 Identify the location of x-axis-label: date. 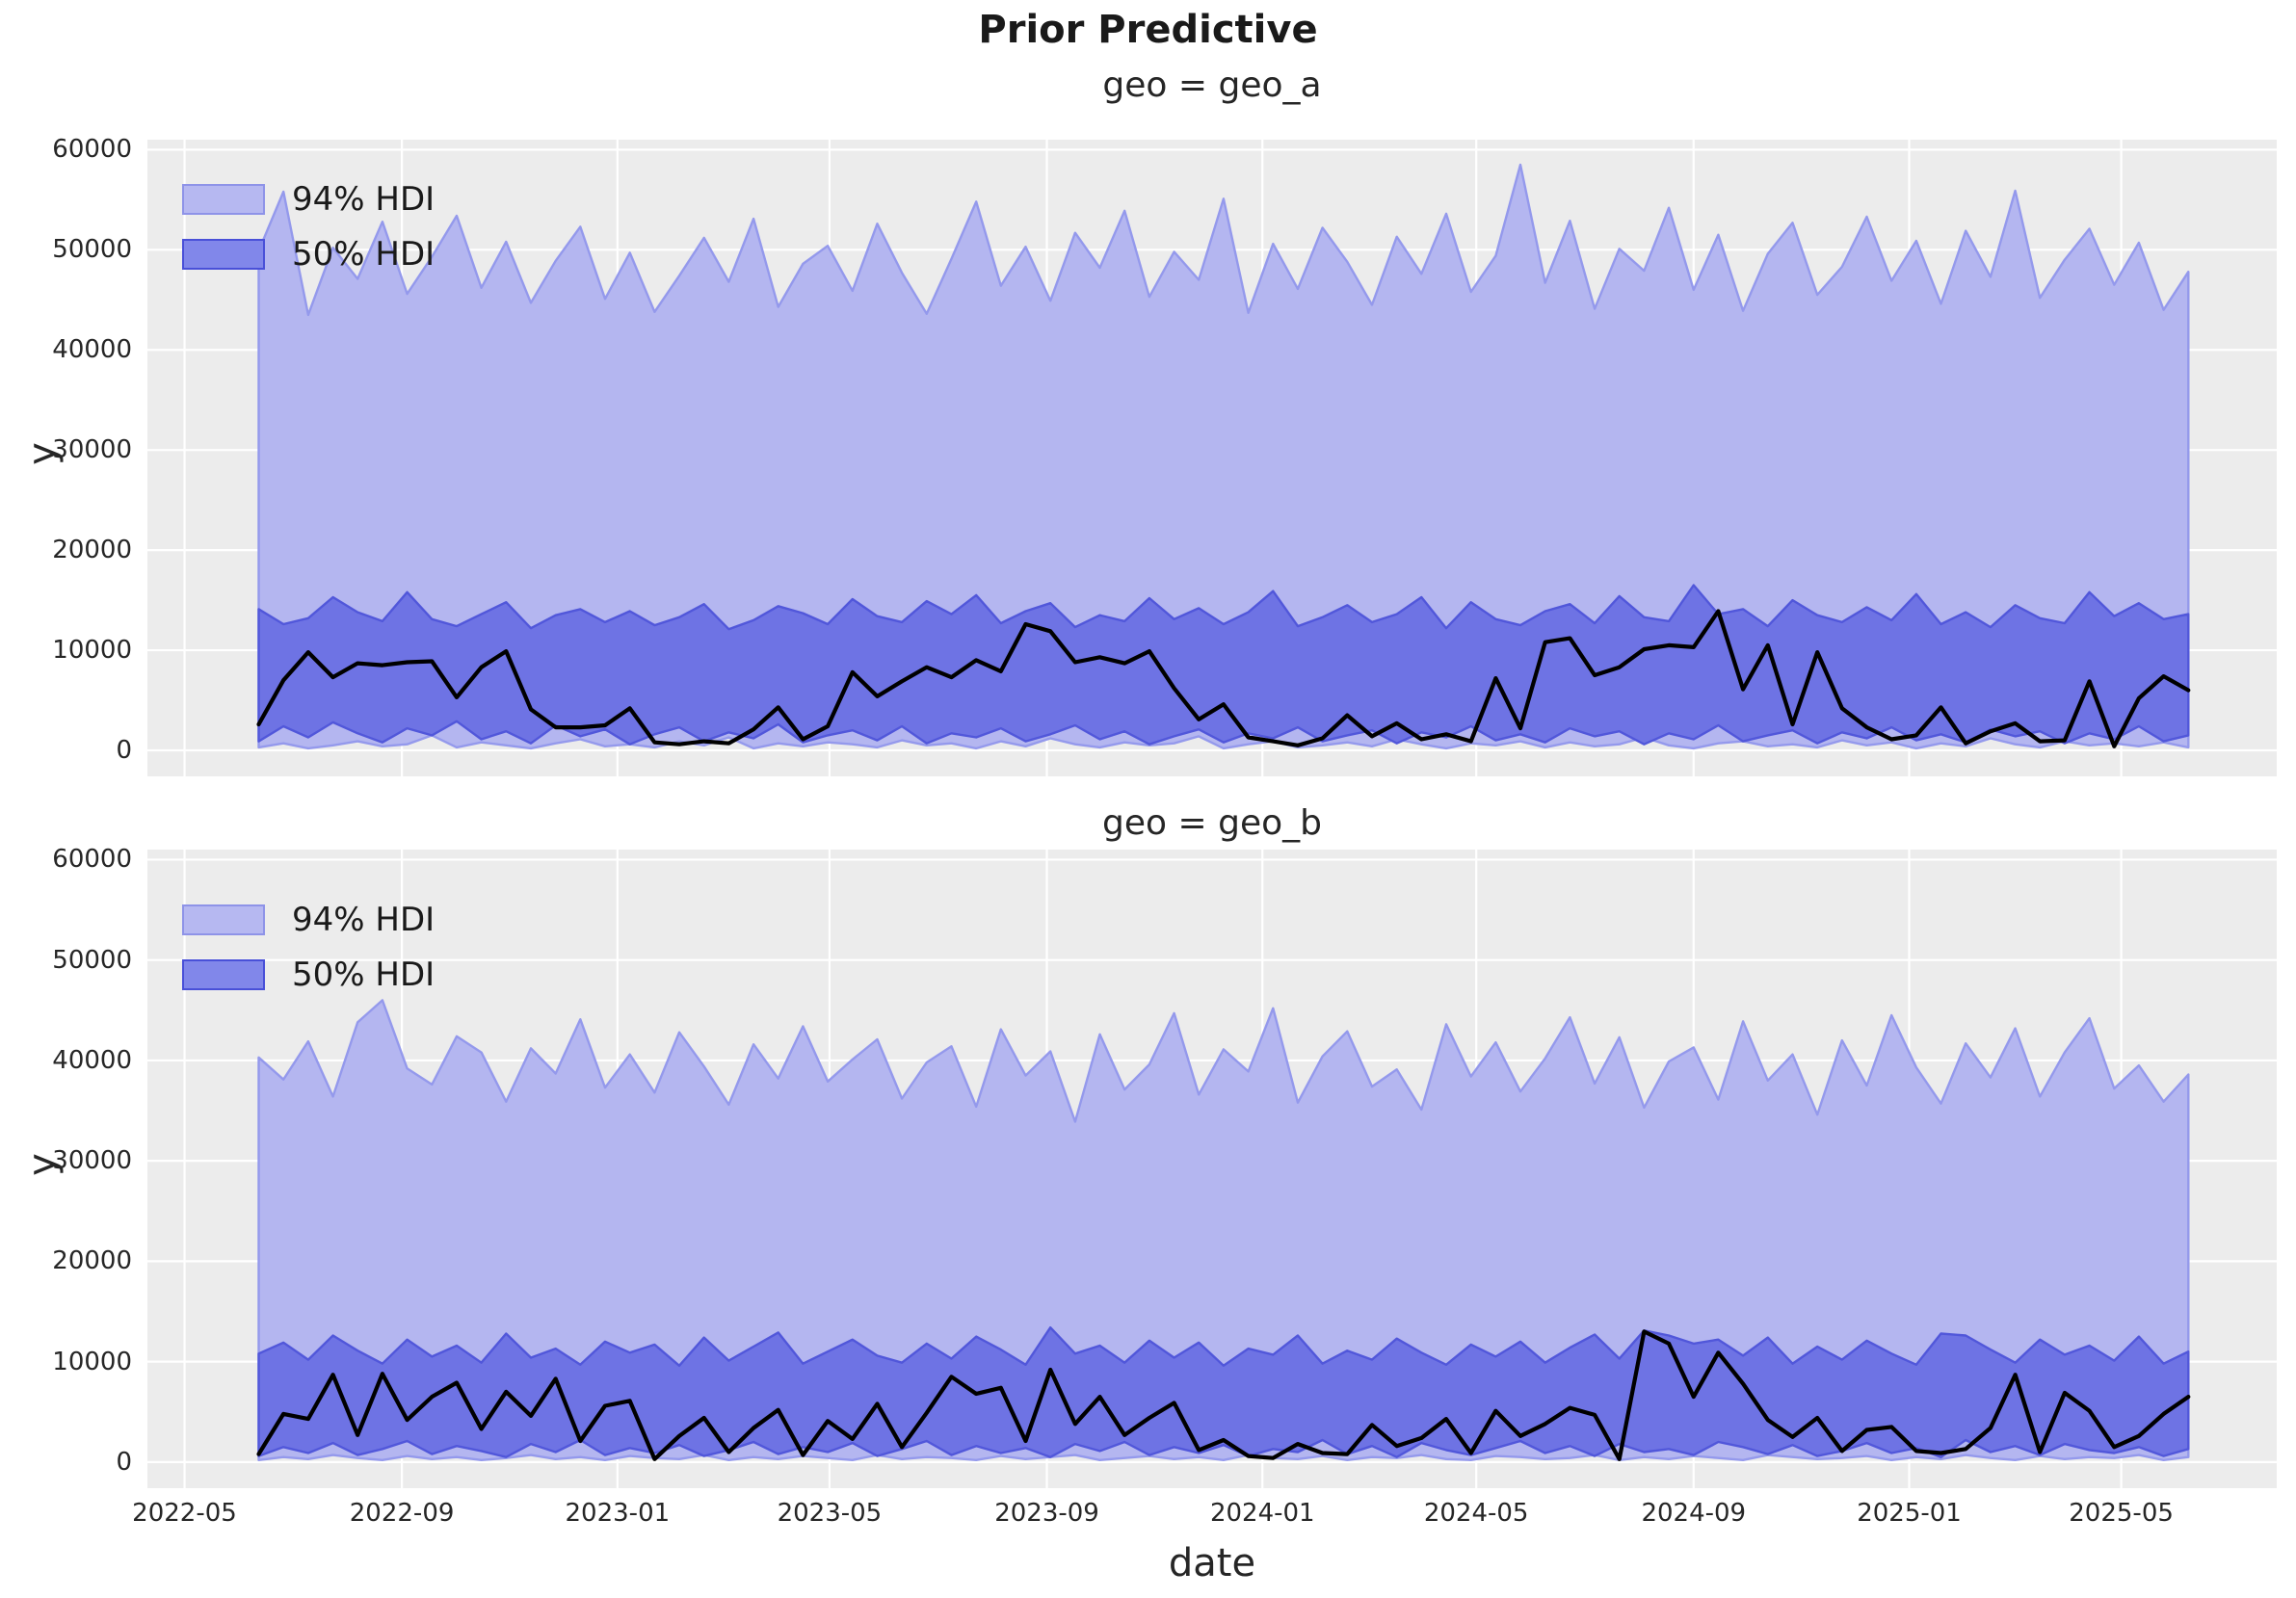
(1212, 1563).